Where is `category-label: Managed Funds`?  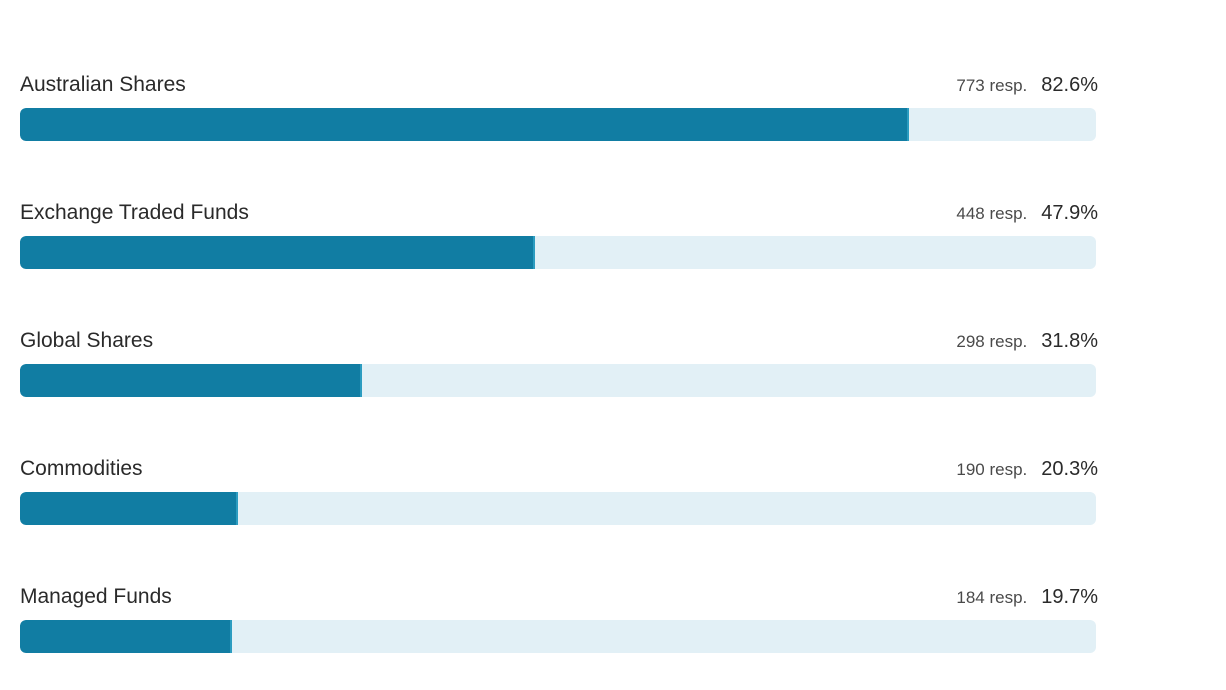 category-label: Managed Funds is located at coordinates (96, 596).